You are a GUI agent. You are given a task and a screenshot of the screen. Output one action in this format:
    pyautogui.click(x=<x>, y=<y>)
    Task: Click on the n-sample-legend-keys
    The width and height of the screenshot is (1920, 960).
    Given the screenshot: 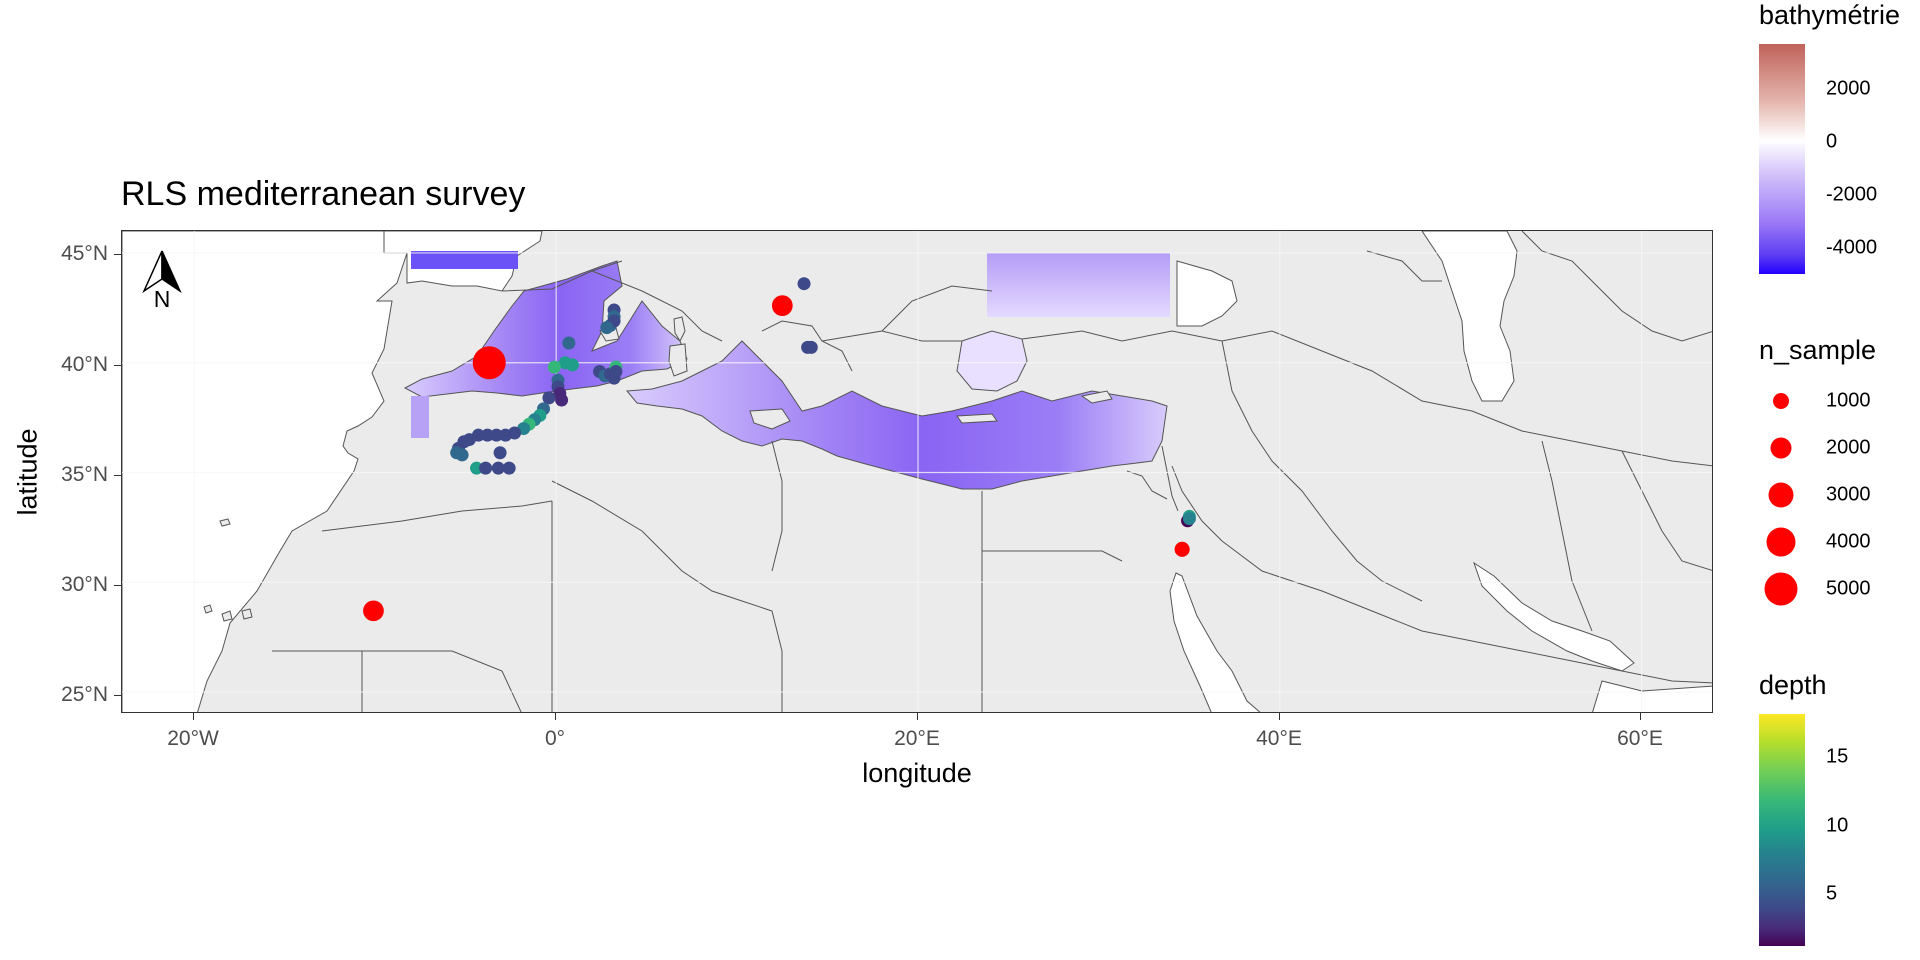 What is the action you would take?
    pyautogui.click(x=1781, y=499)
    